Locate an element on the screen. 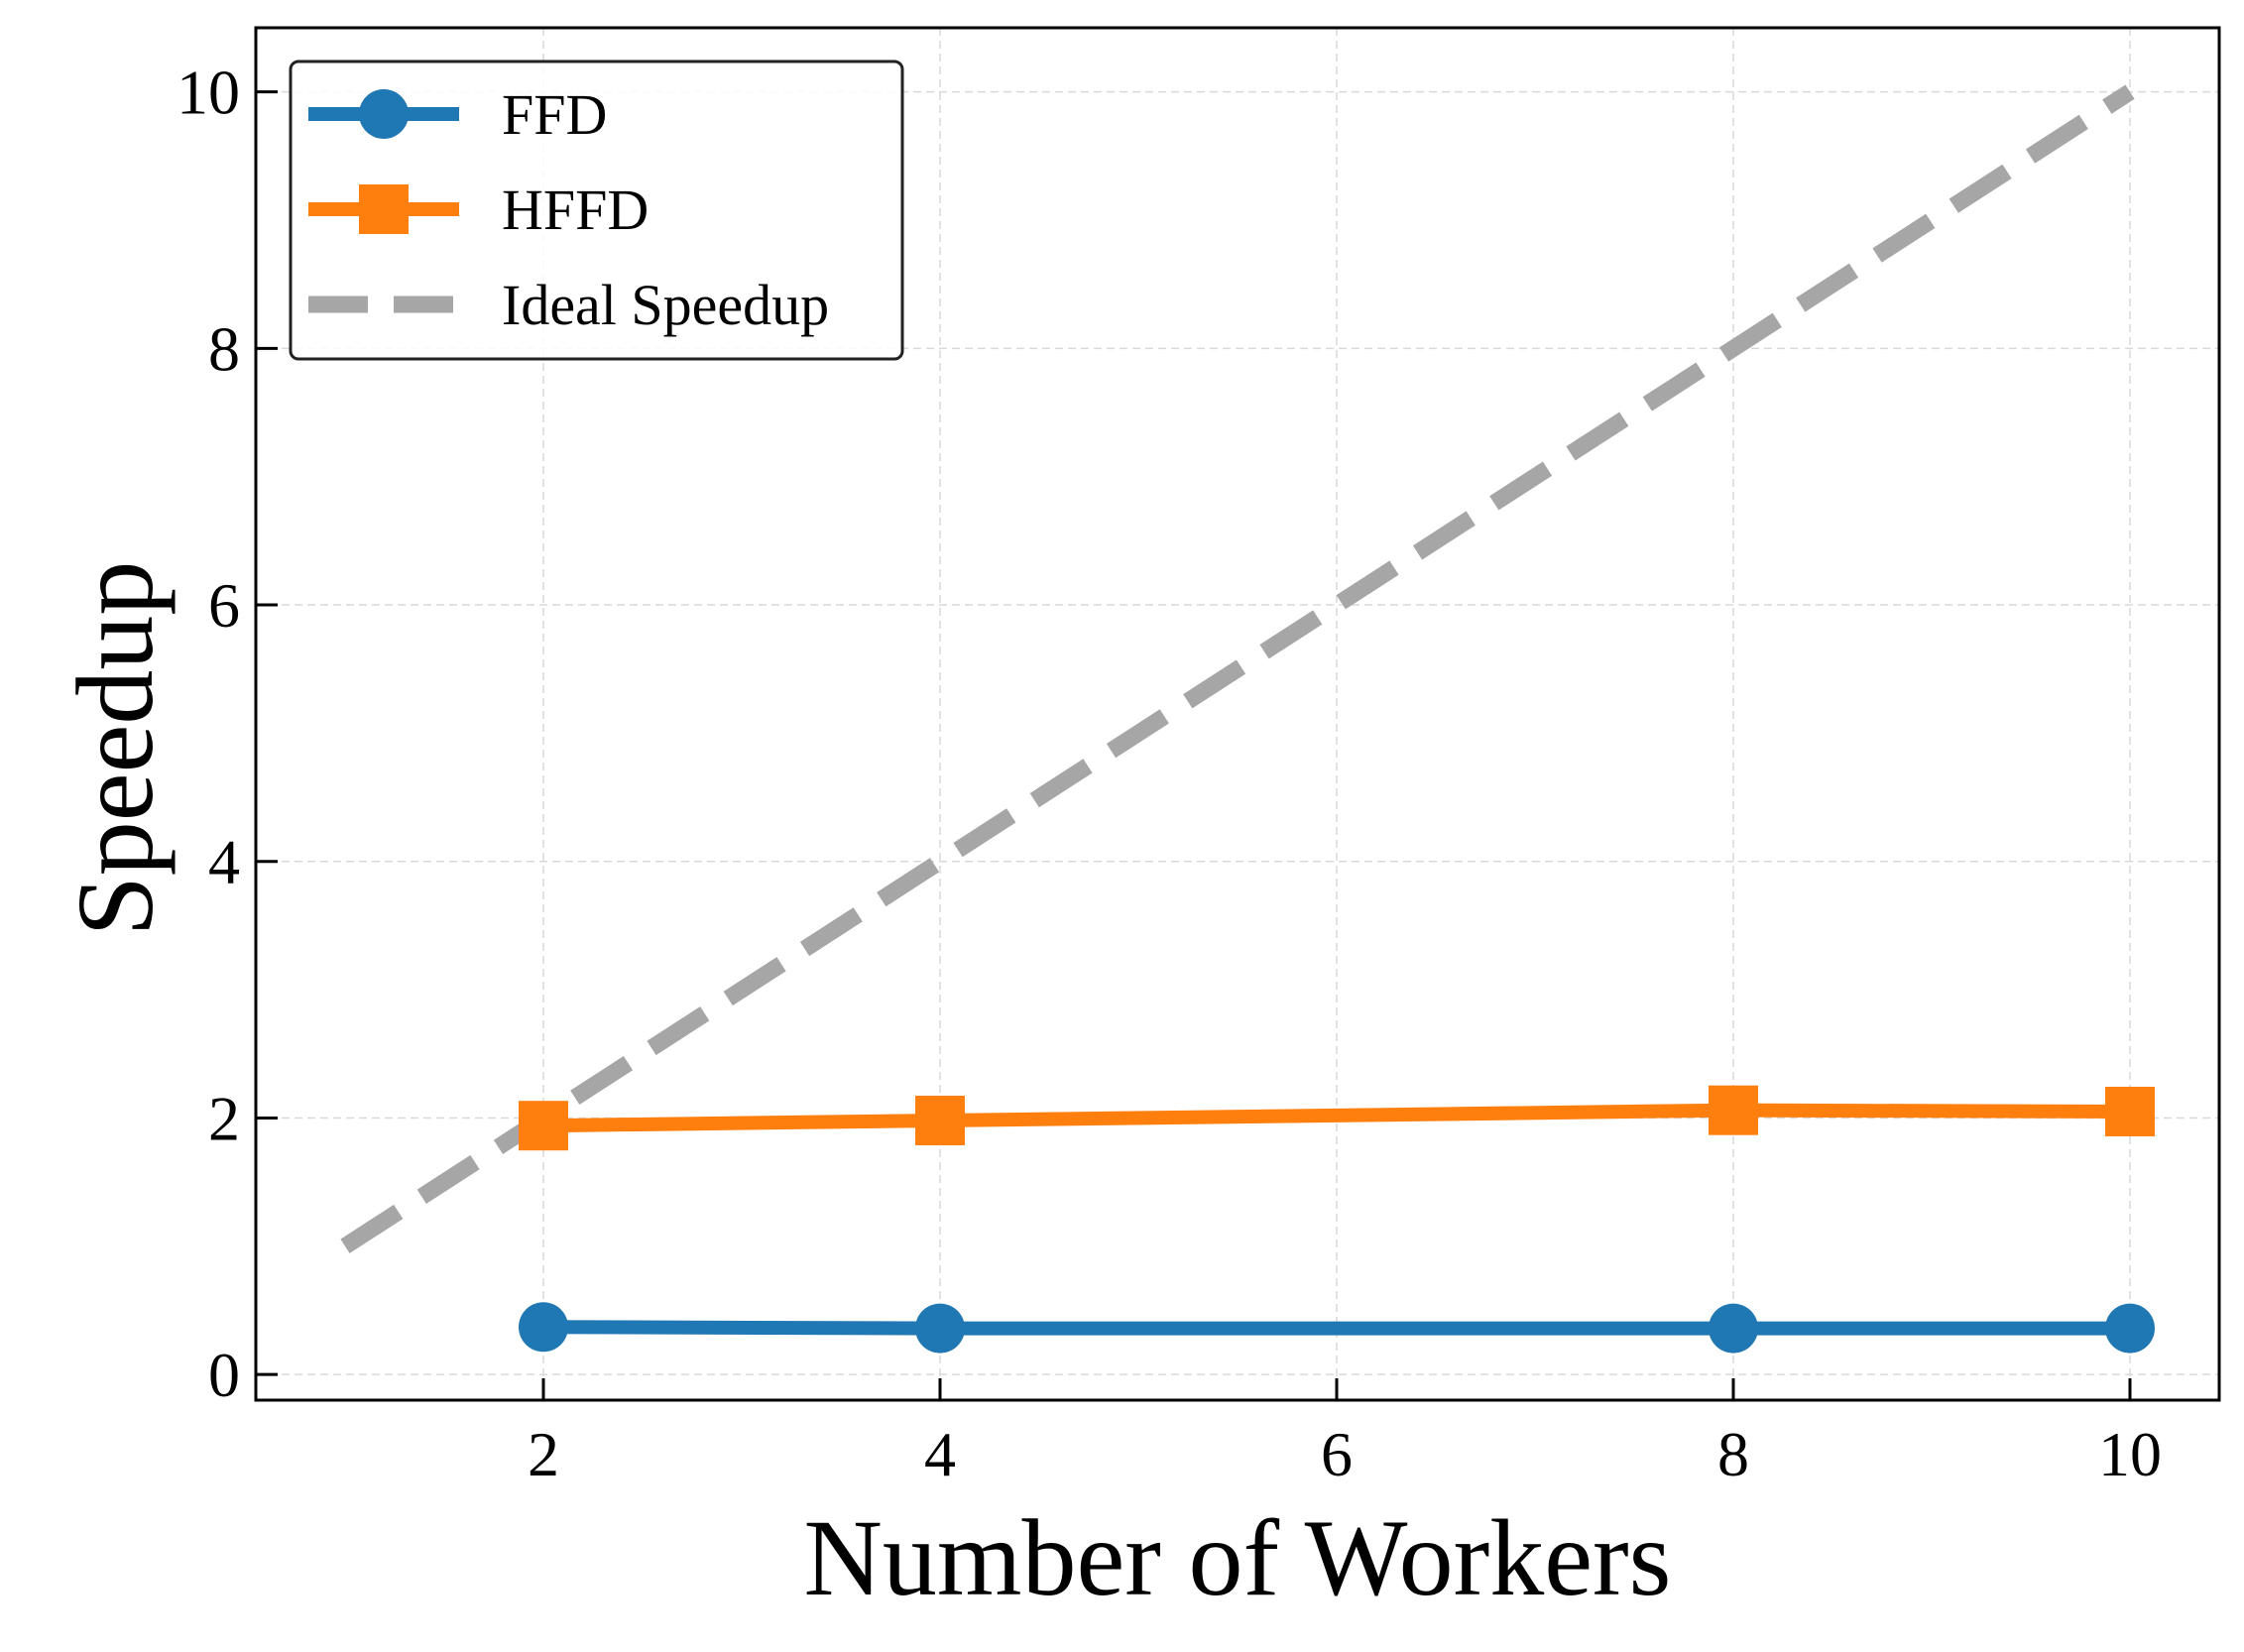  legend-hffd-marker is located at coordinates (384, 209).